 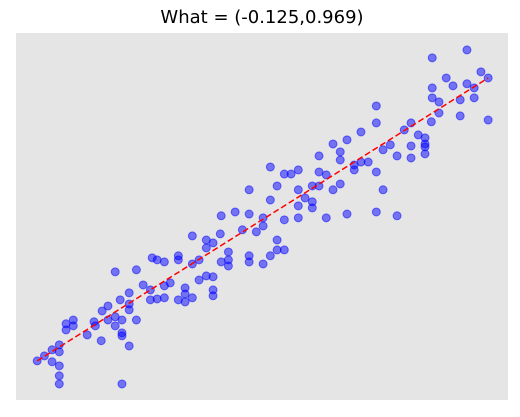 I want to click on chart-title: What = (-0.125,0.969), so click(x=261, y=17).